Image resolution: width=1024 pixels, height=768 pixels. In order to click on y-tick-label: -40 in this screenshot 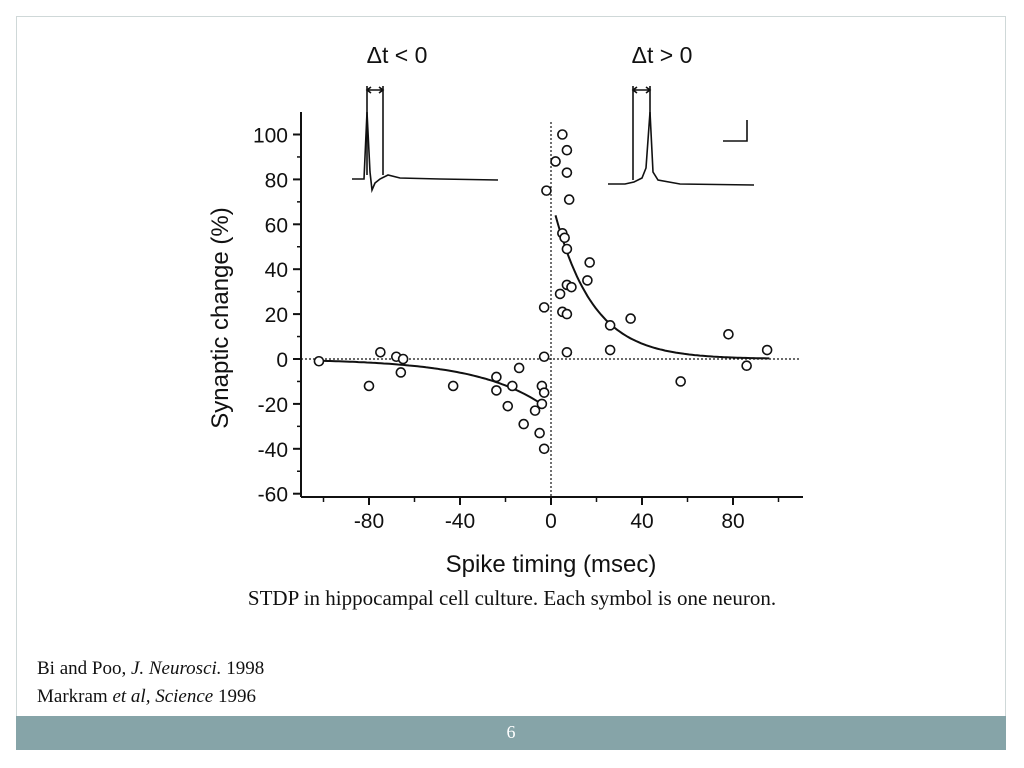, I will do `click(273, 450)`.